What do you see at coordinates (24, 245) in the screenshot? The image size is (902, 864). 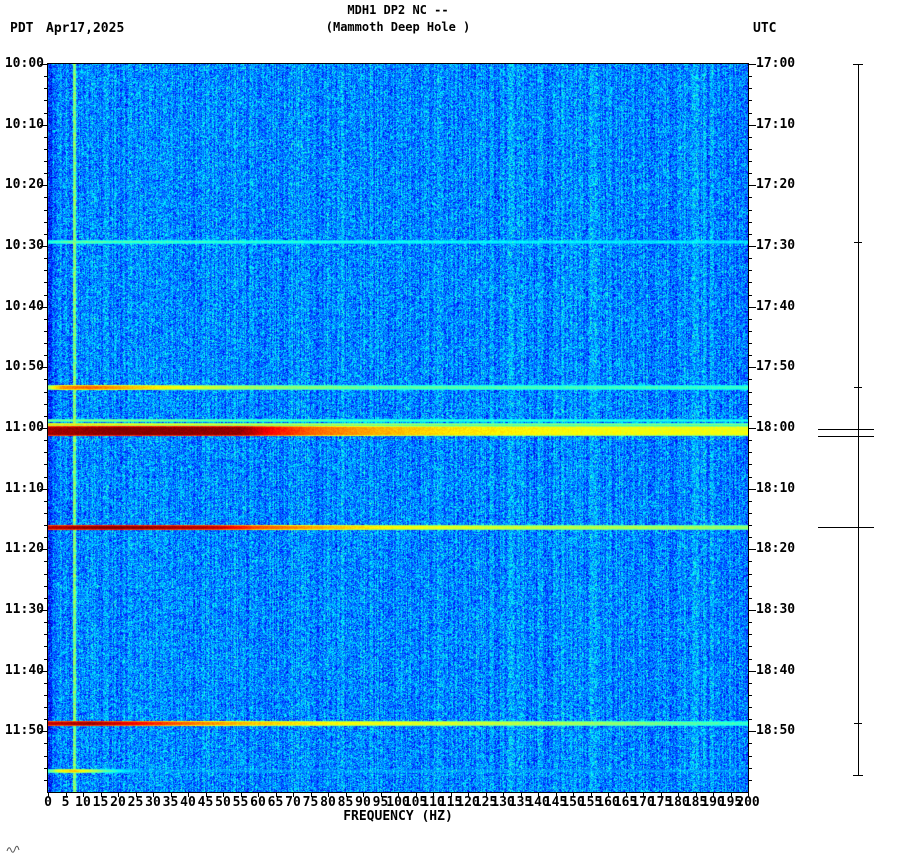 I see `pdt-tick-label: 10:30` at bounding box center [24, 245].